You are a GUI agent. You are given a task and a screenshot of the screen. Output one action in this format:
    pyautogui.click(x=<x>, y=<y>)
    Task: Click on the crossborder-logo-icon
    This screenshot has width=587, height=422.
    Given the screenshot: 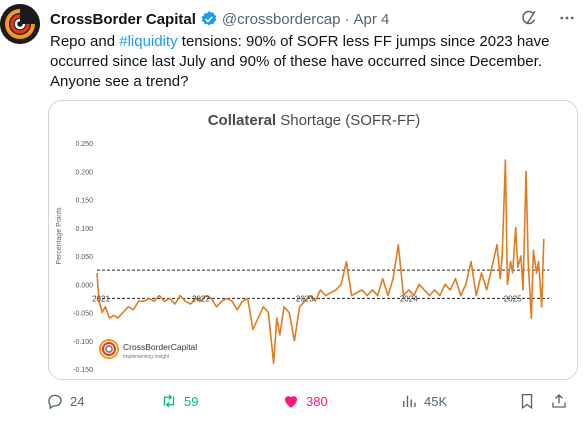 What is the action you would take?
    pyautogui.click(x=20, y=24)
    